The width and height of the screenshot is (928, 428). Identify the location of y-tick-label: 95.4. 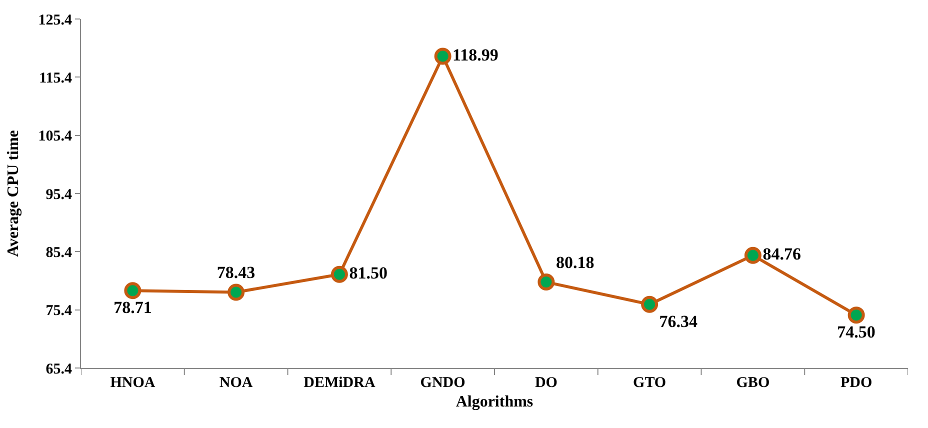
(59, 194).